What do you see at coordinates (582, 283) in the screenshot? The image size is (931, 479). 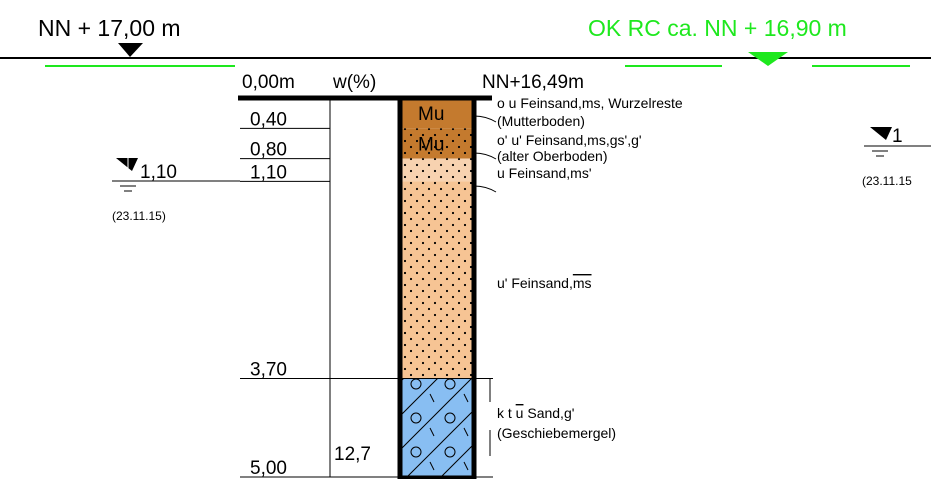 I see `description-part: ms` at bounding box center [582, 283].